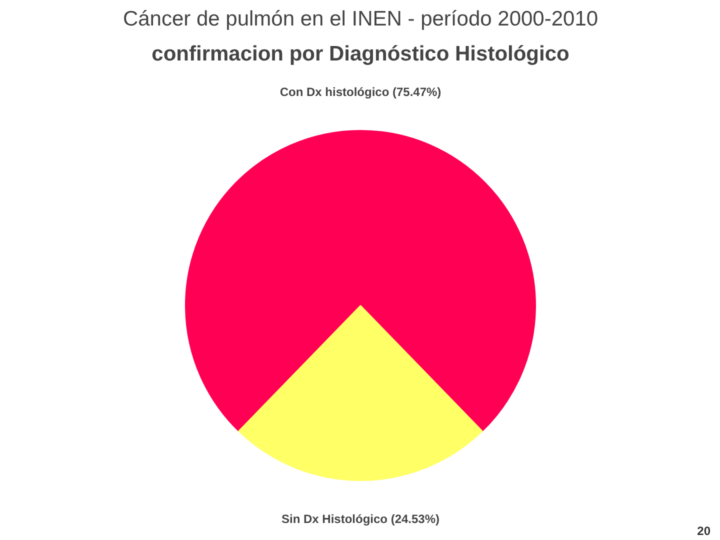  Describe the element at coordinates (704, 531) in the screenshot. I see `text: 20` at that location.